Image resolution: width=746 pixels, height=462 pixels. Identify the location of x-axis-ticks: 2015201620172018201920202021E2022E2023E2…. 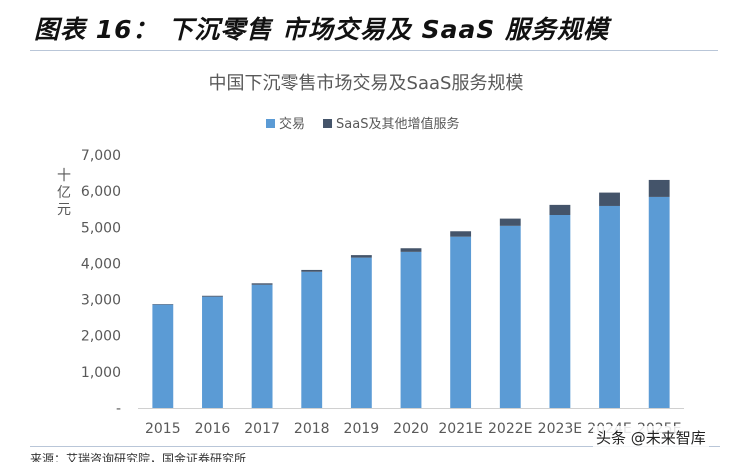
(413, 429).